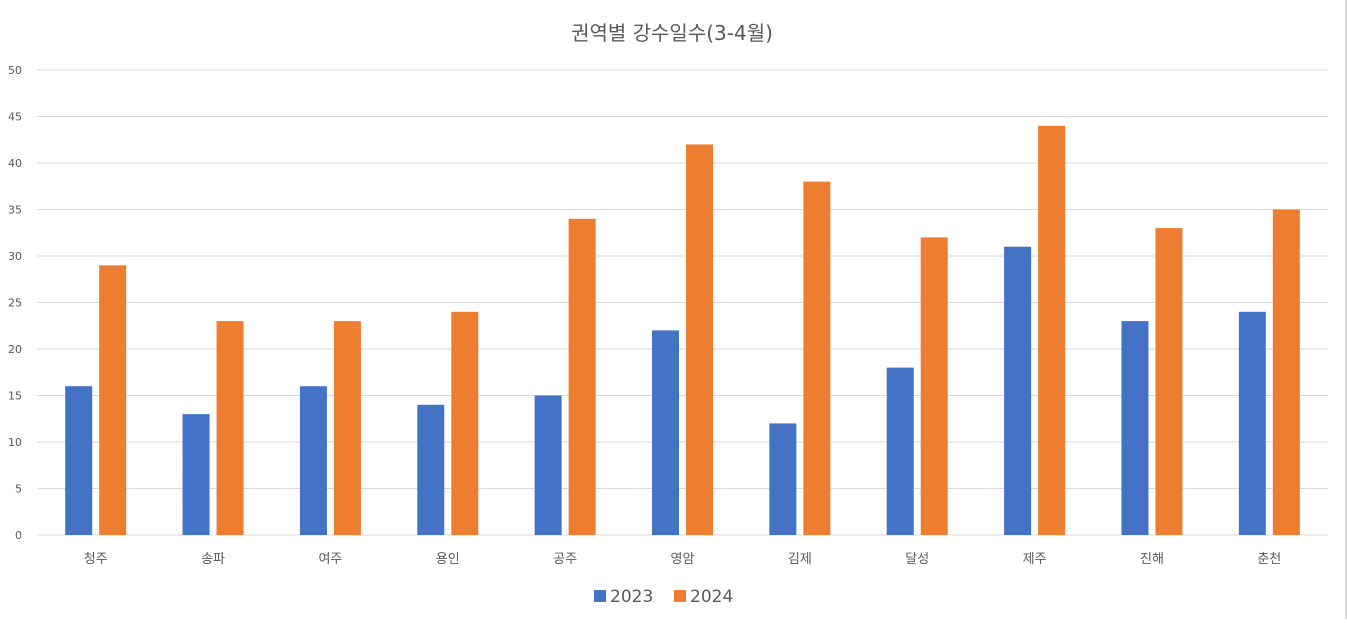 The image size is (1347, 623). I want to click on y-tick-label: 35, so click(15, 210).